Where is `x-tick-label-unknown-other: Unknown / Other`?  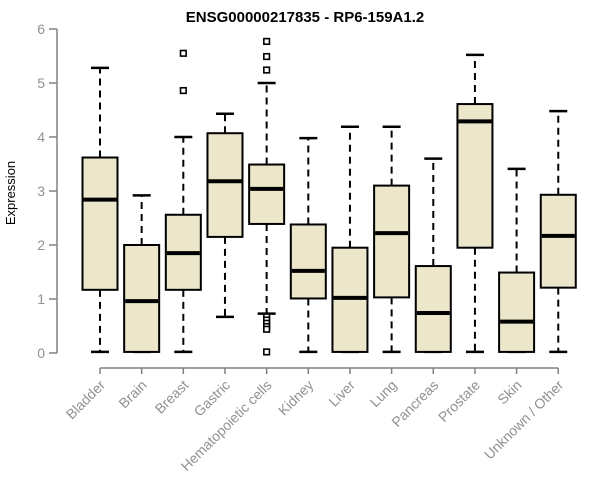 x-tick-label-unknown-other: Unknown / Other is located at coordinates (524, 420).